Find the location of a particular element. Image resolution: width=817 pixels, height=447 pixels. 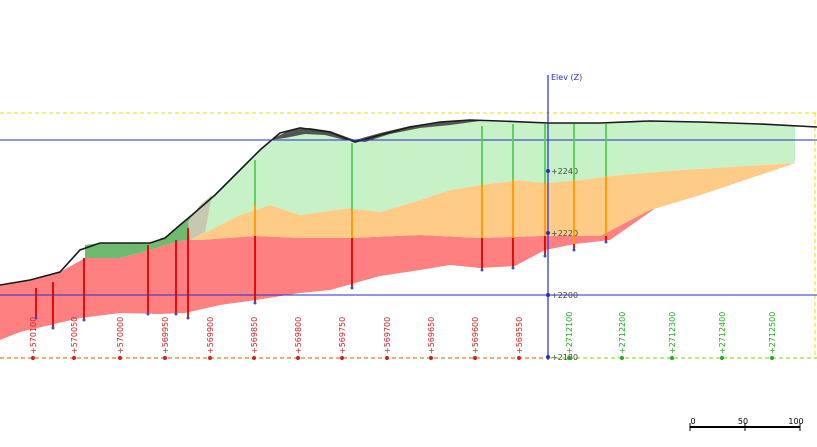

elevation-tick-group: +2240 +2220 +2200 +2180 is located at coordinates (562, 264).